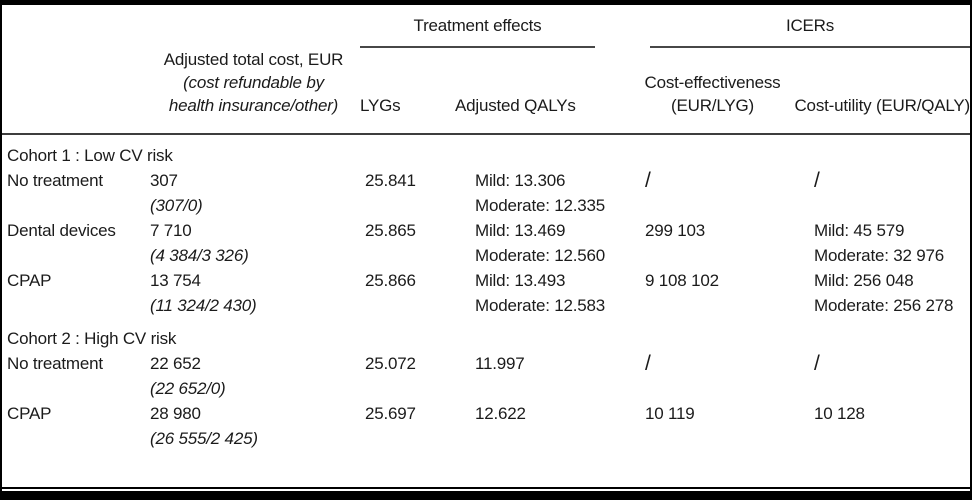  Describe the element at coordinates (253, 59) in the screenshot. I see `cost-header-line1: Adjusted total cost, EUR` at that location.